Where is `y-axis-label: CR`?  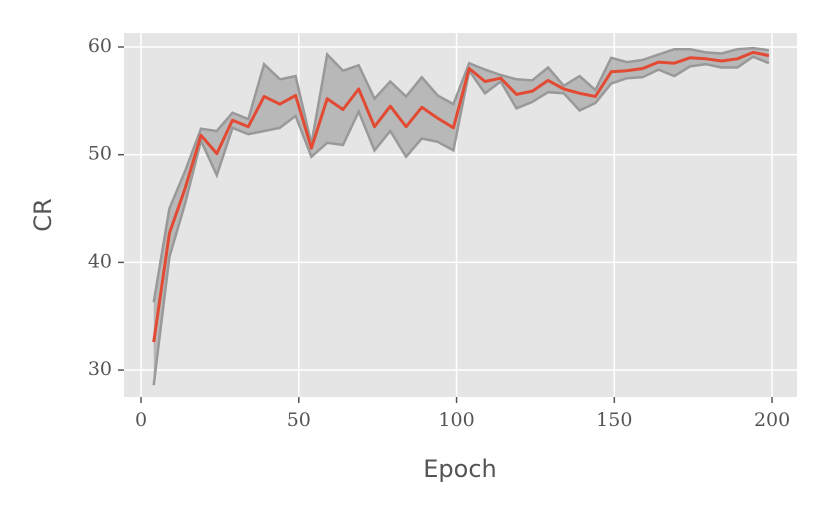
y-axis-label: CR is located at coordinates (43, 214).